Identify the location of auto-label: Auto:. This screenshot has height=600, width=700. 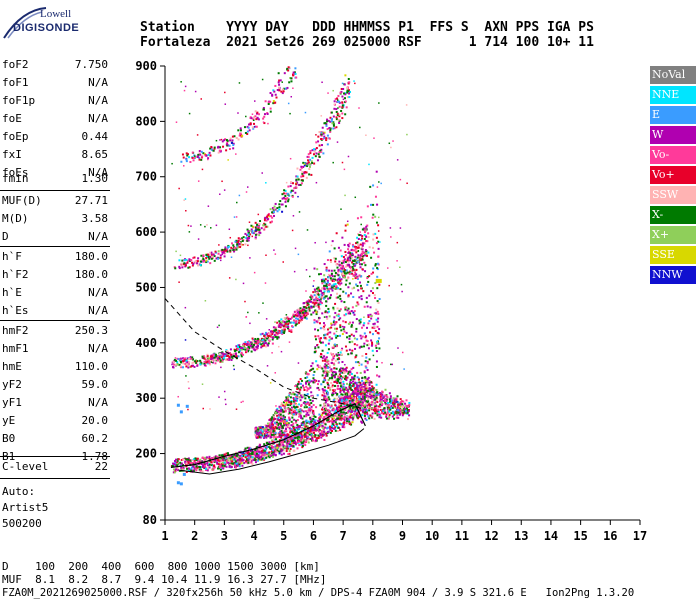
(19, 491).